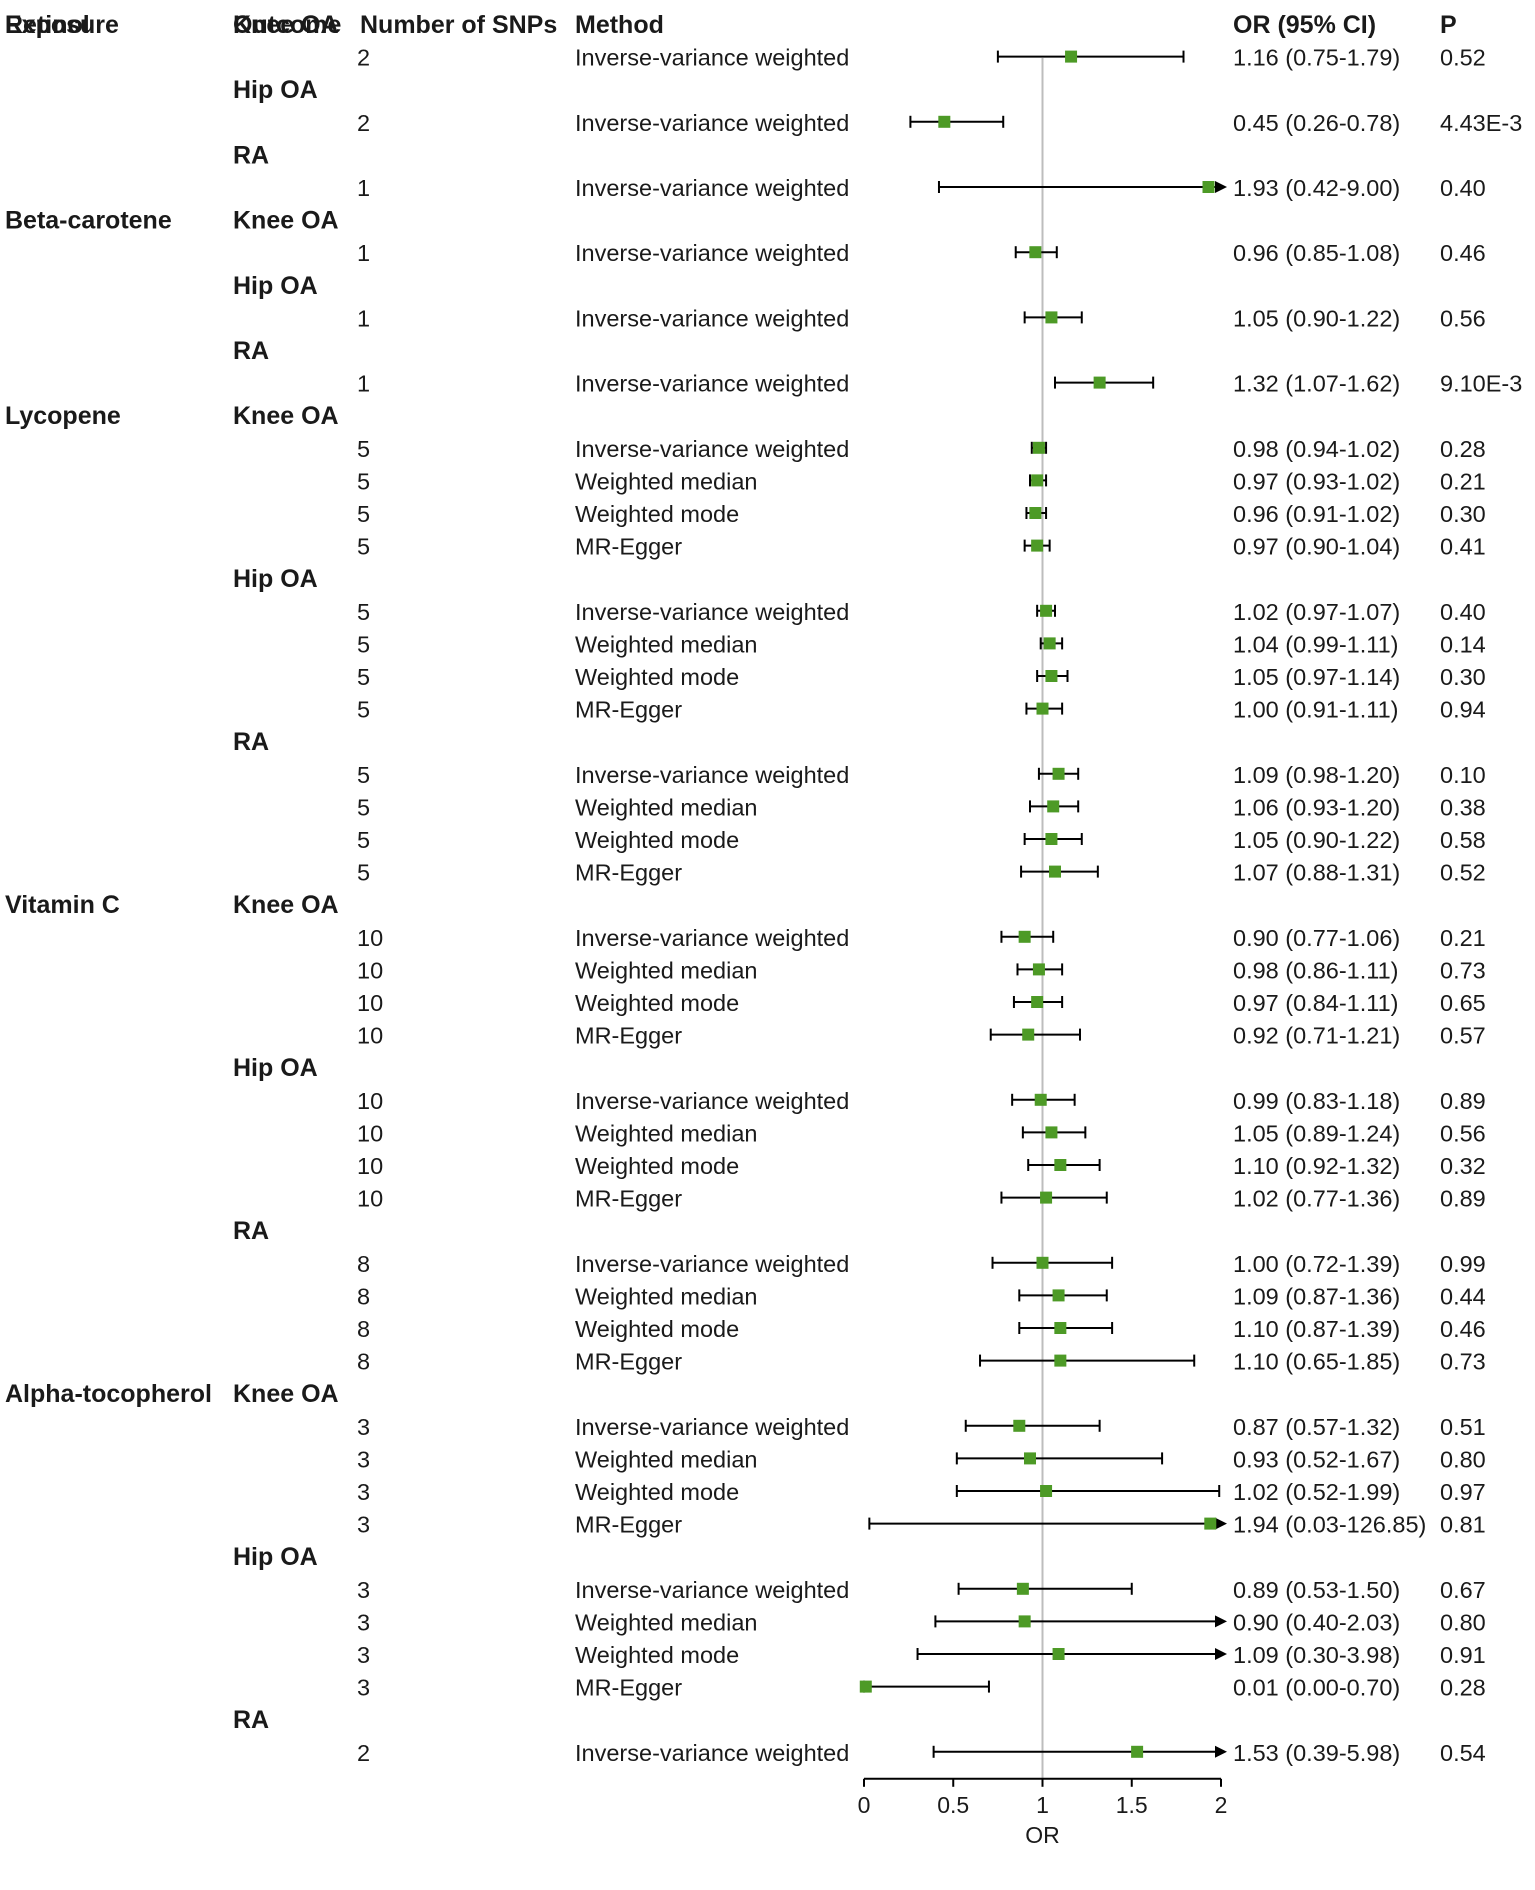 The width and height of the screenshot is (1535, 1890). Describe the element at coordinates (1316, 1753) in the screenshot. I see `or-ci-text: 1.53 (0.39-5.98)` at that location.